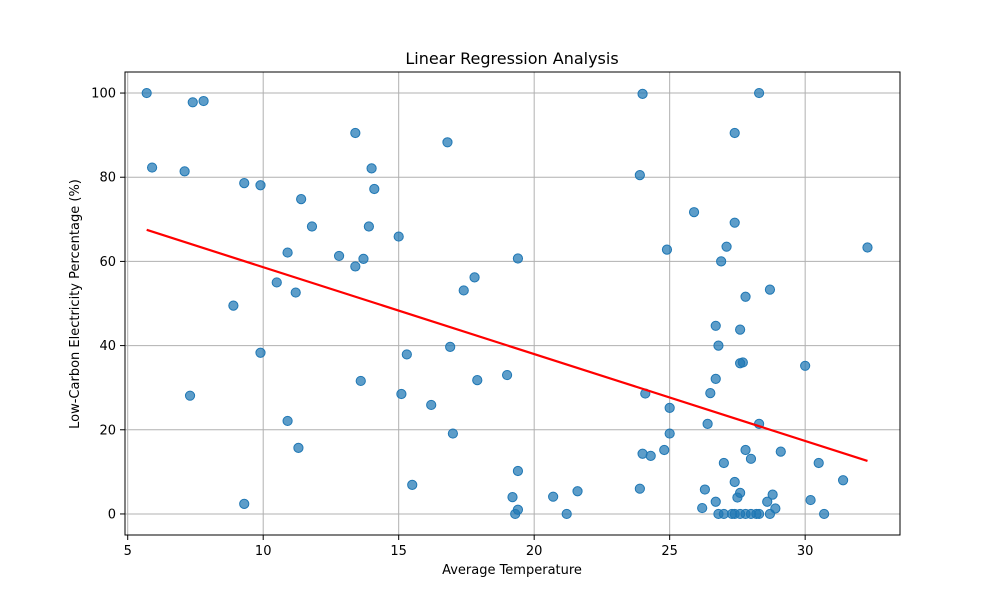  I want to click on x-axis-label: Average Temperature, so click(512, 570).